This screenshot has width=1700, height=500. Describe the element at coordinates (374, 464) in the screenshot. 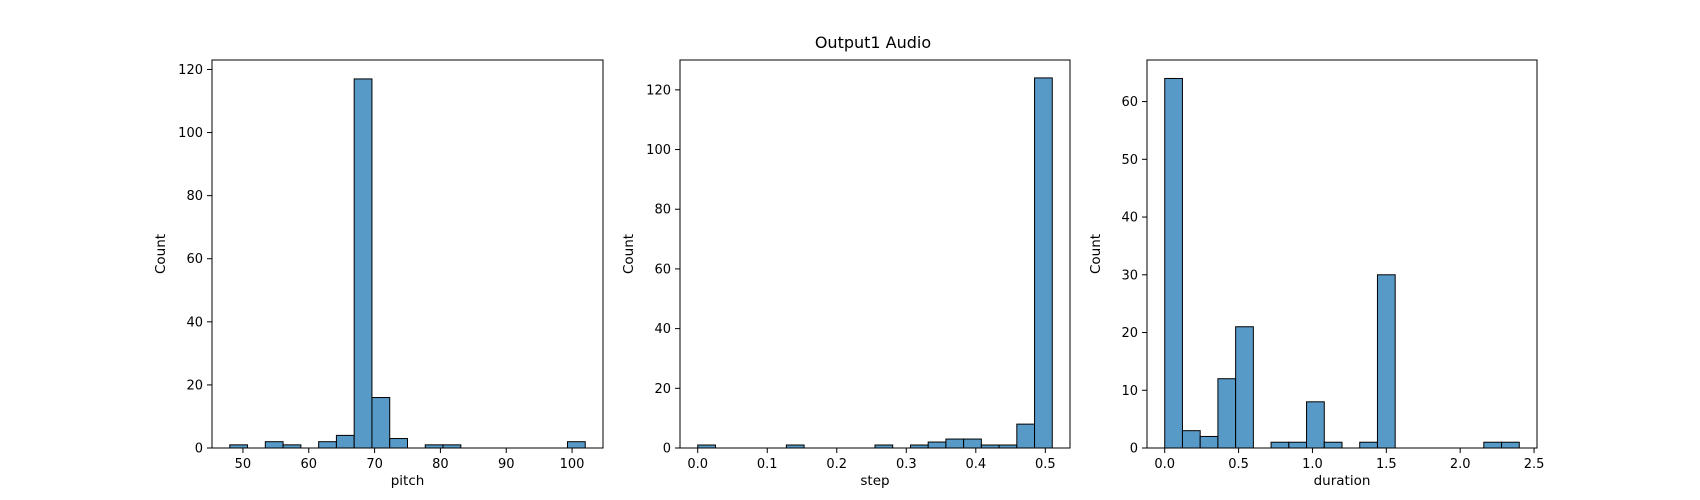

I see `x-tick-label: 70` at that location.